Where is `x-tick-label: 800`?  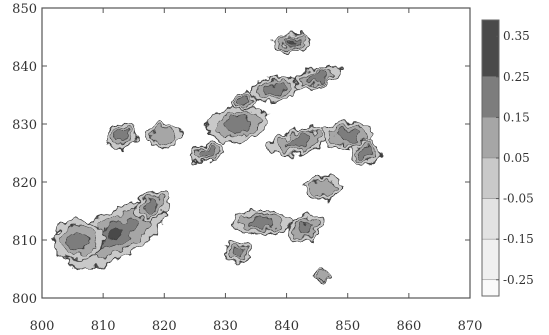 x-tick-label: 800 is located at coordinates (42, 326).